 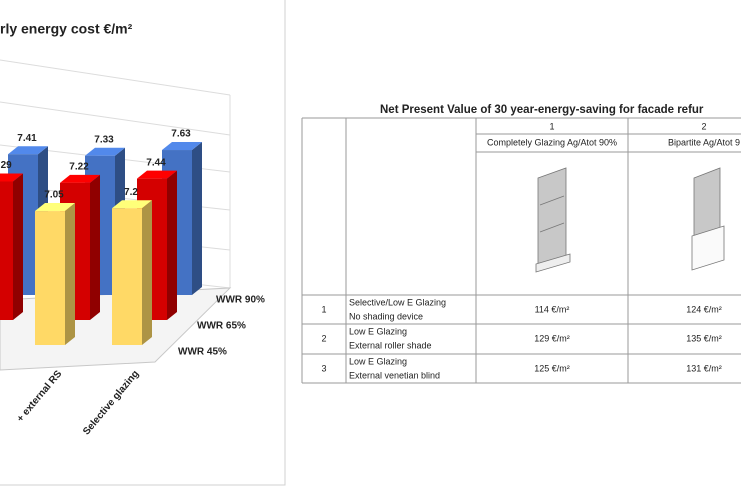 I want to click on row-label: Selective/Low E Glazing, so click(x=397, y=302).